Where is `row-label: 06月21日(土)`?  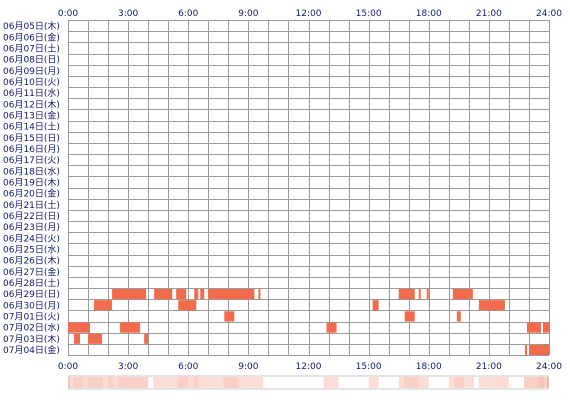
row-label: 06月21日(土) is located at coordinates (31, 205).